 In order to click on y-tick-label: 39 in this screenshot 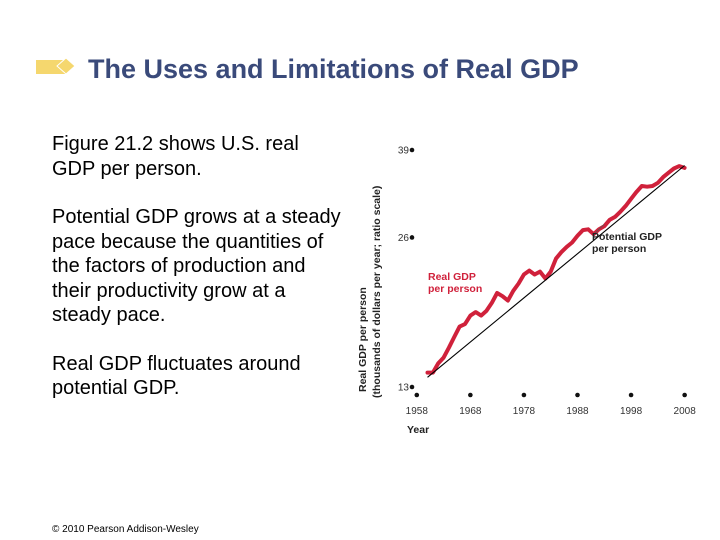, I will do `click(404, 151)`.